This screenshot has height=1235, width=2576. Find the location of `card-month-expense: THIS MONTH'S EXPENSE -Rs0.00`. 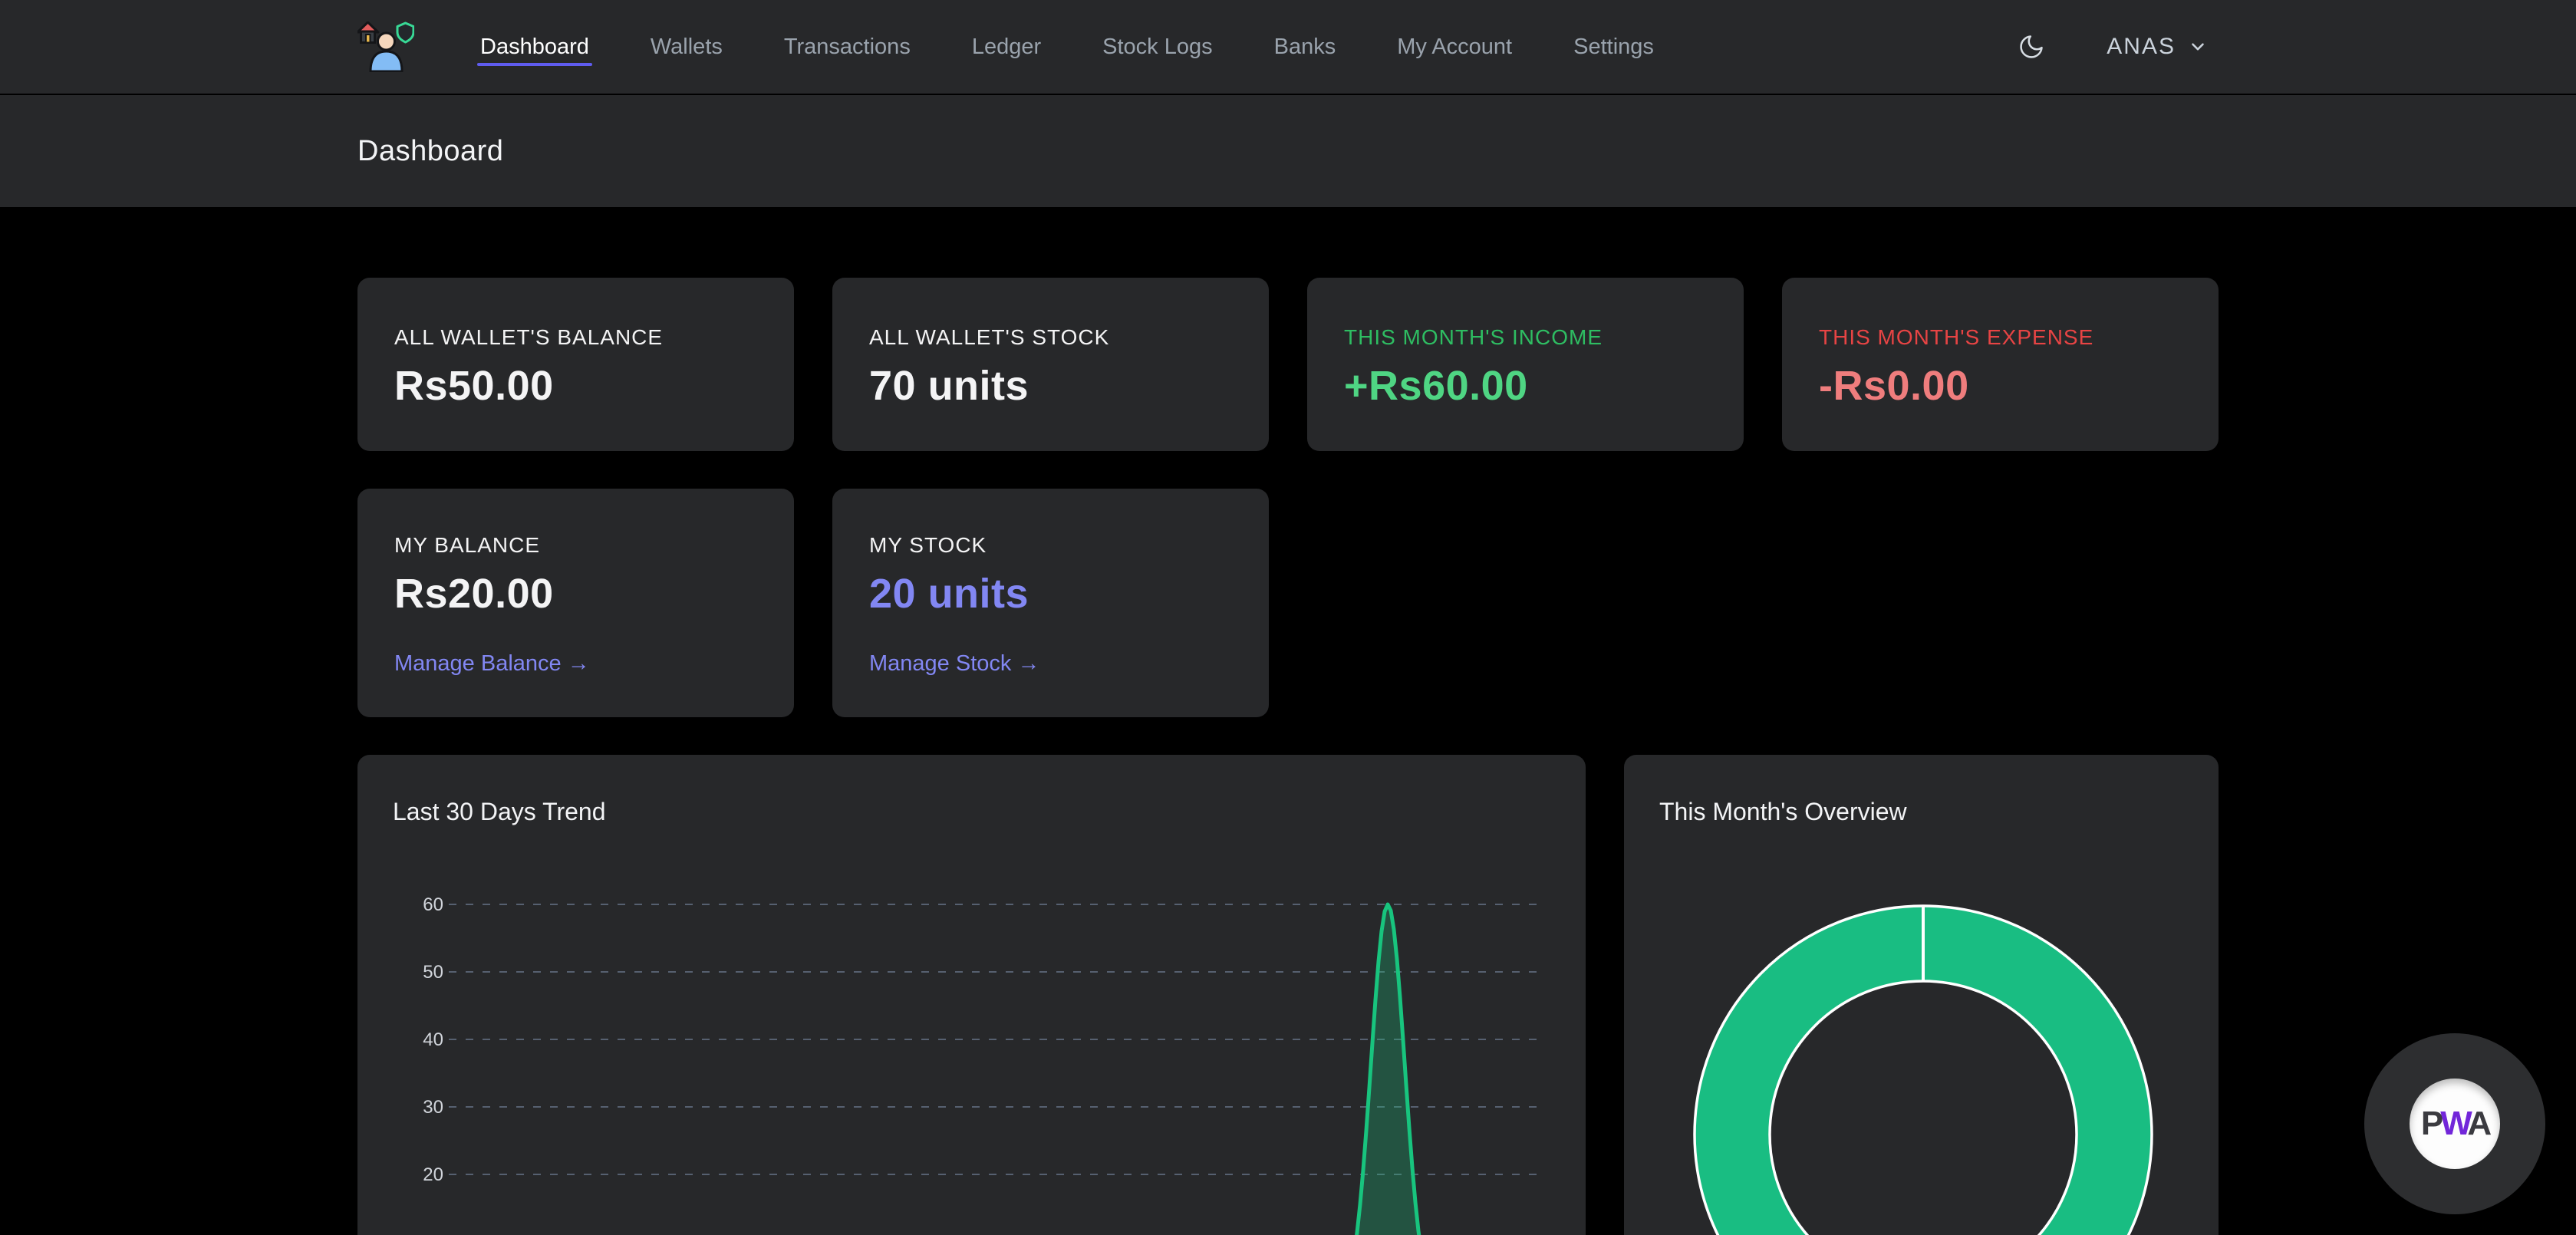

card-month-expense: THIS MONTH'S EXPENSE -Rs0.00 is located at coordinates (2000, 364).